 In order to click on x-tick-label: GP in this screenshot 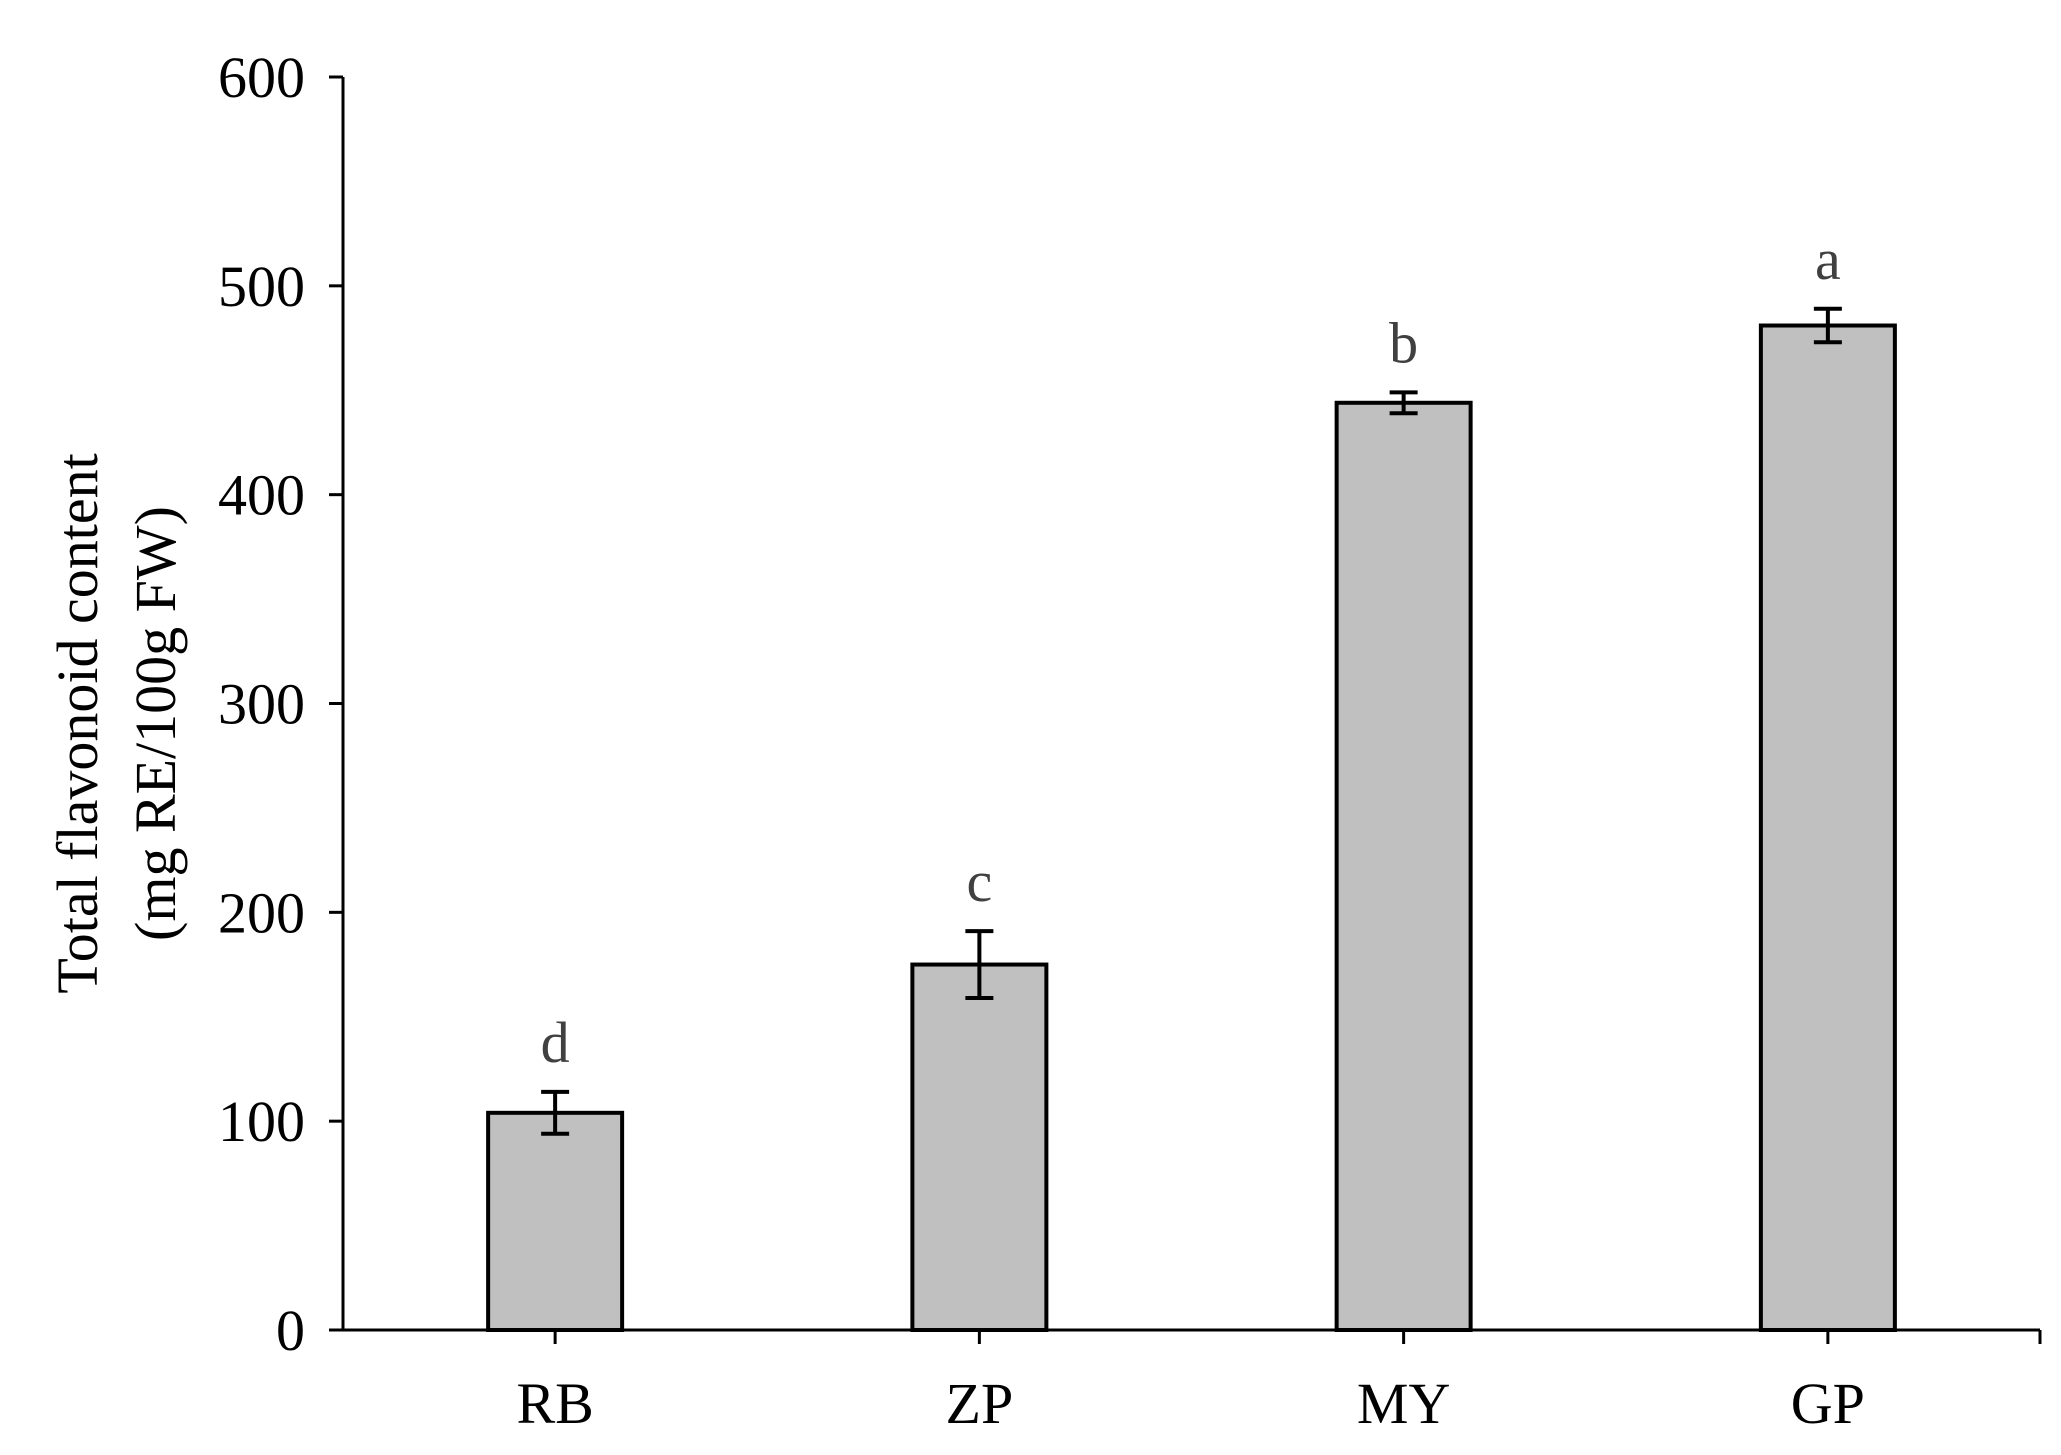, I will do `click(1828, 1403)`.